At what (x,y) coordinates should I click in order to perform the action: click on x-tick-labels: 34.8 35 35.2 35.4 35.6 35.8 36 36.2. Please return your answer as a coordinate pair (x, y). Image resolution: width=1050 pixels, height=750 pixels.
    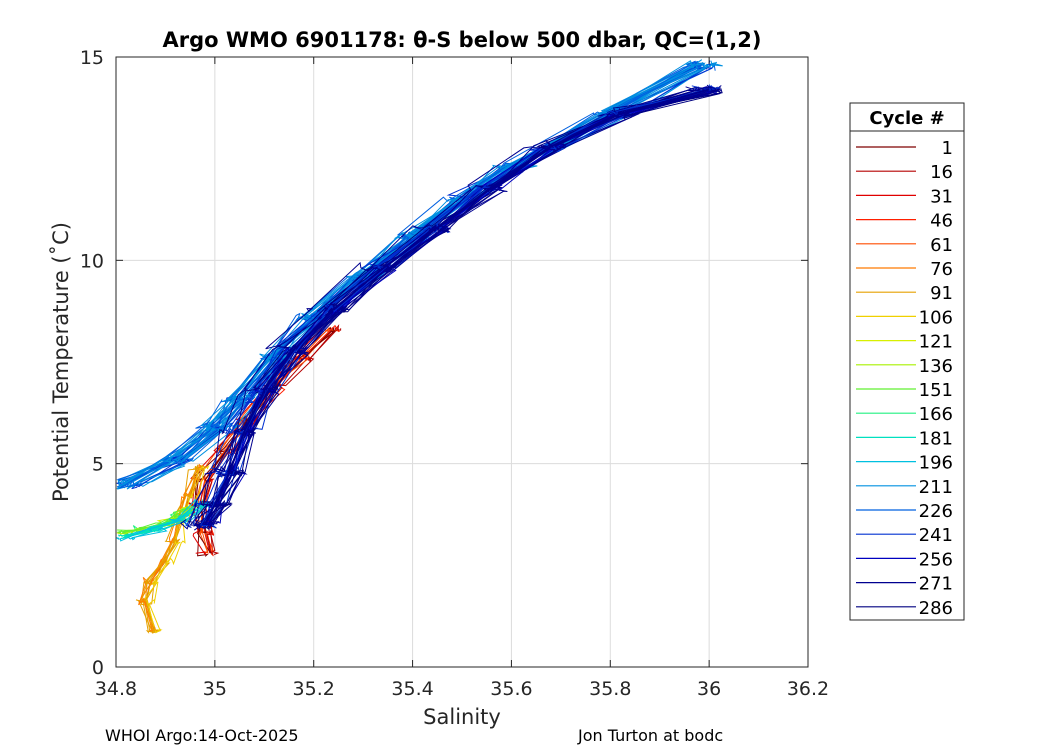
    Looking at the image, I should click on (462, 689).